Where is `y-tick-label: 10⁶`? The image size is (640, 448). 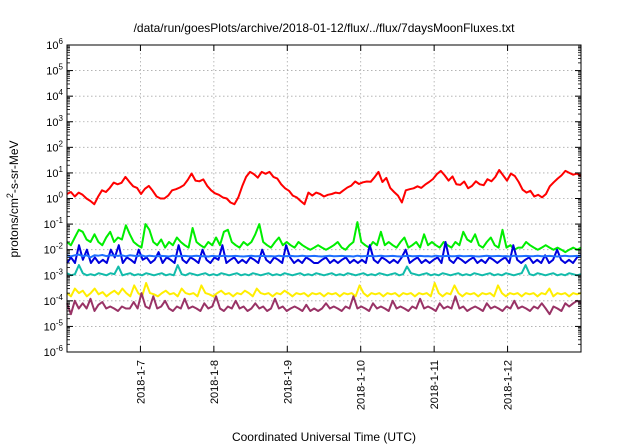
y-tick-label: 10⁶ is located at coordinates (54, 44).